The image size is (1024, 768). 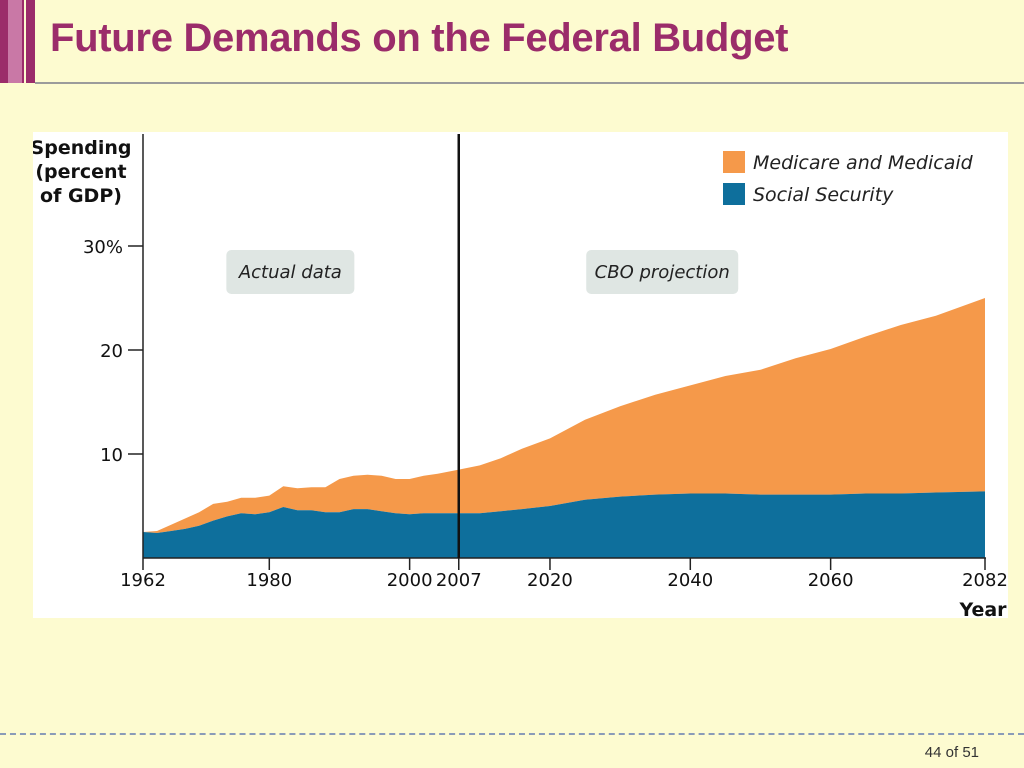 What do you see at coordinates (111, 455) in the screenshot?
I see `y-tick-label-10: 10` at bounding box center [111, 455].